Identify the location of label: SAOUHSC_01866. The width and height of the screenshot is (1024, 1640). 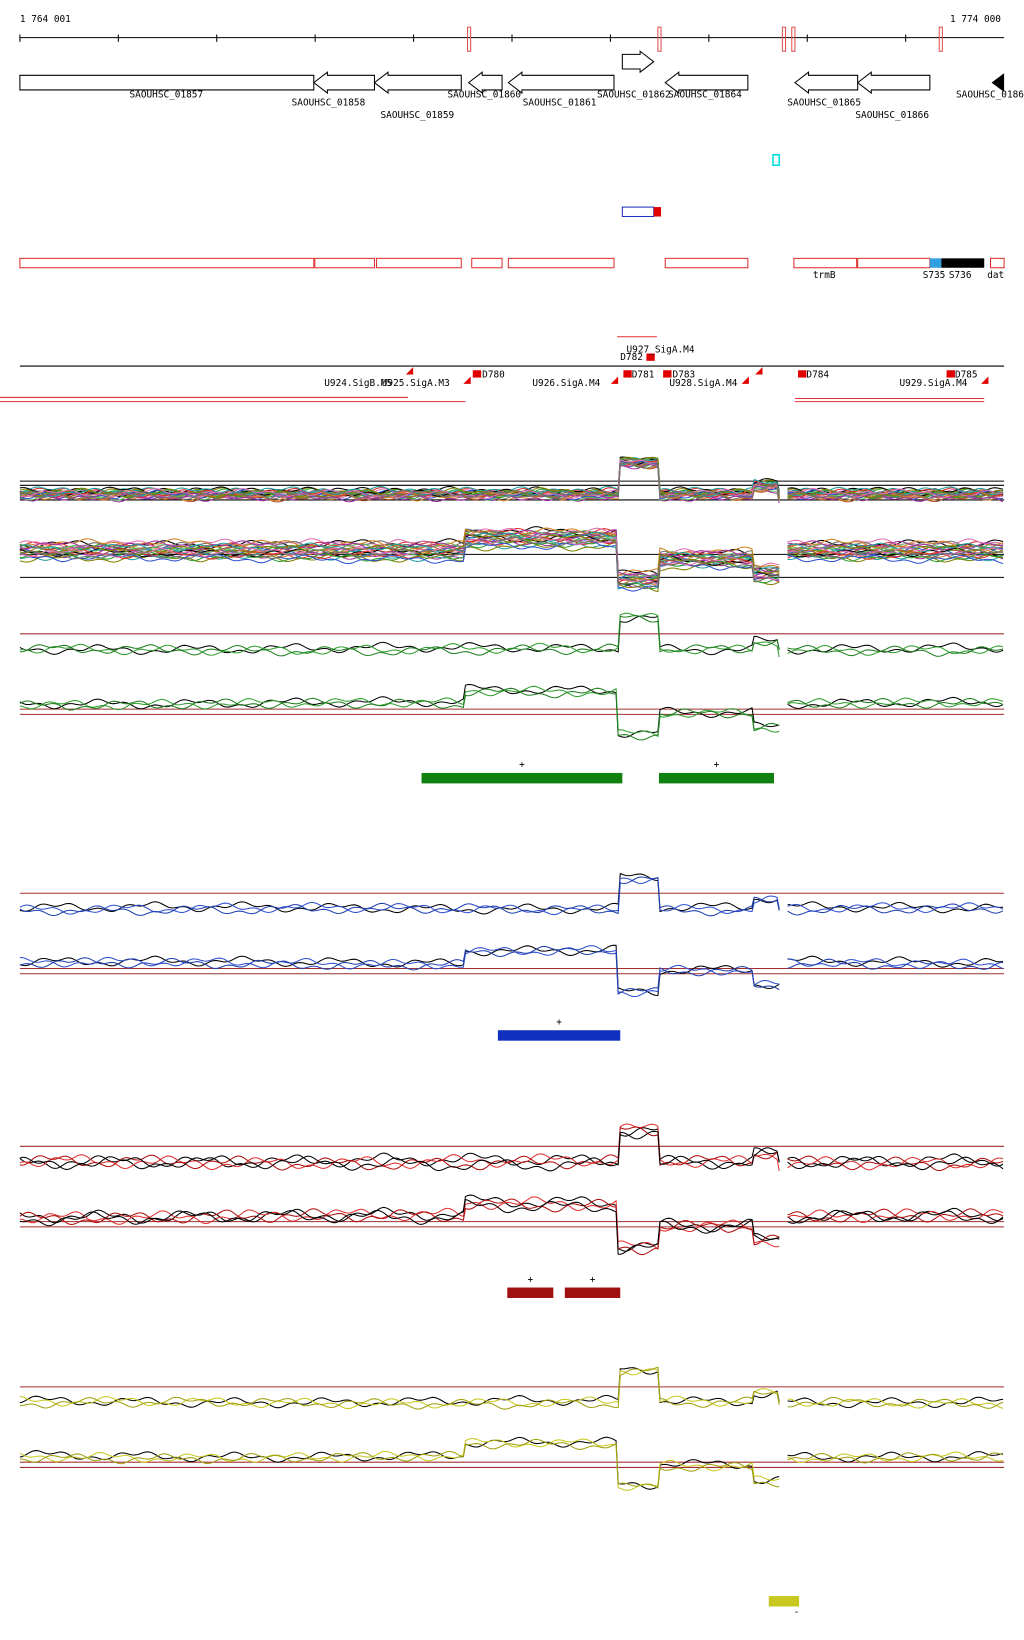
(892, 115).